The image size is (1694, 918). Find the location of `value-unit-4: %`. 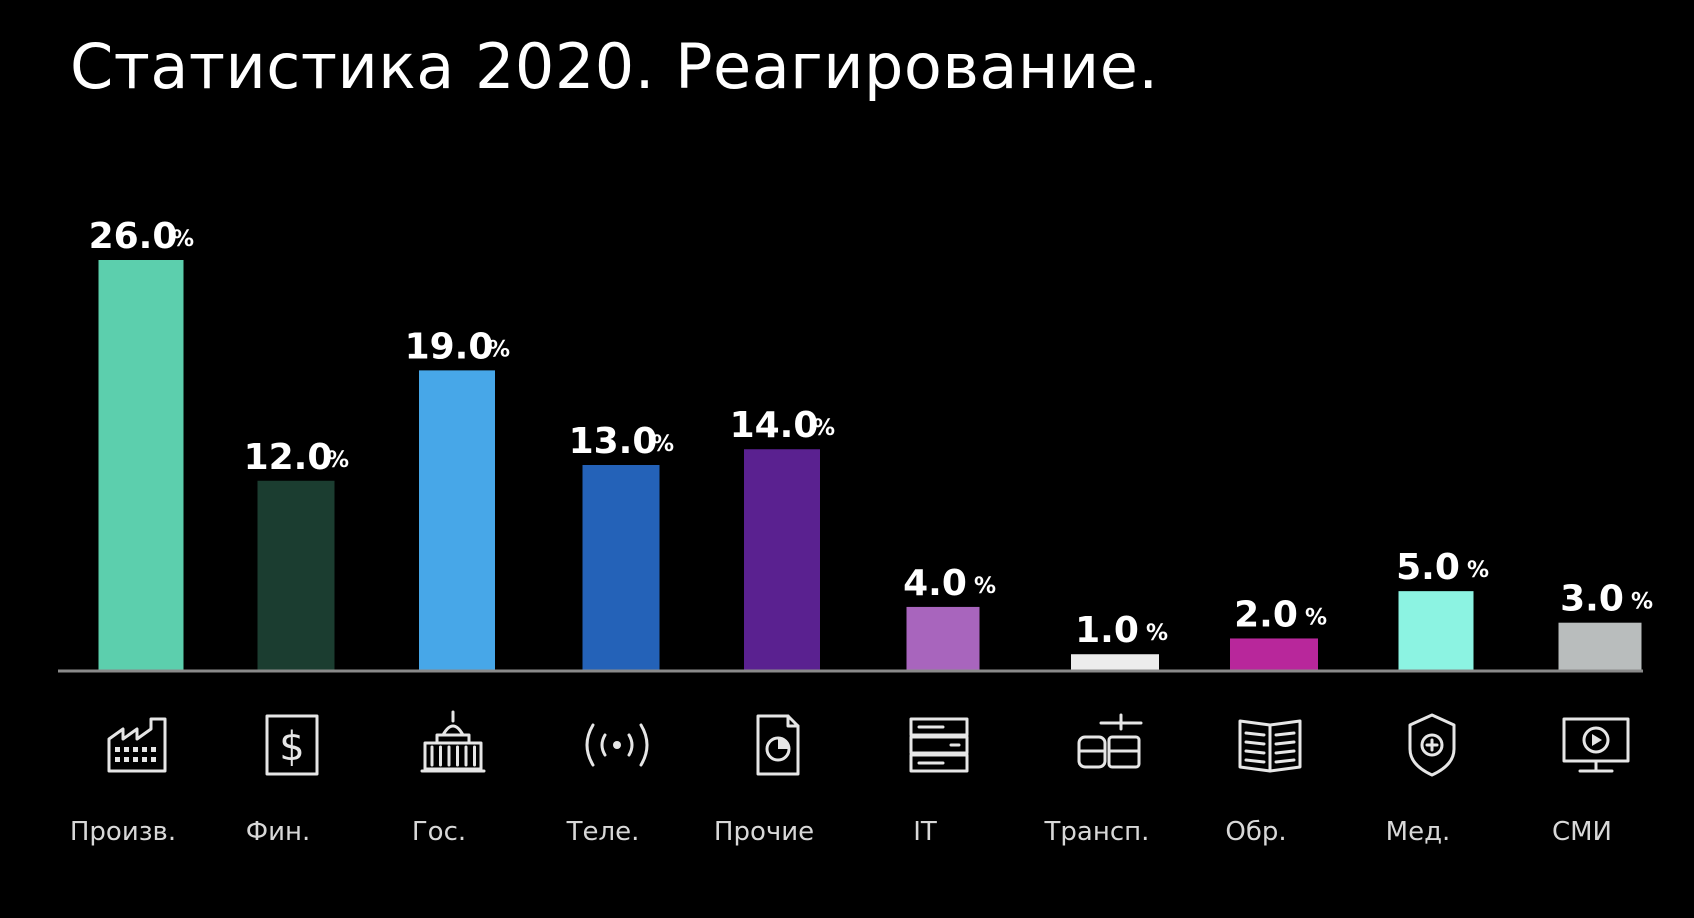

value-unit-4: % is located at coordinates (663, 444).